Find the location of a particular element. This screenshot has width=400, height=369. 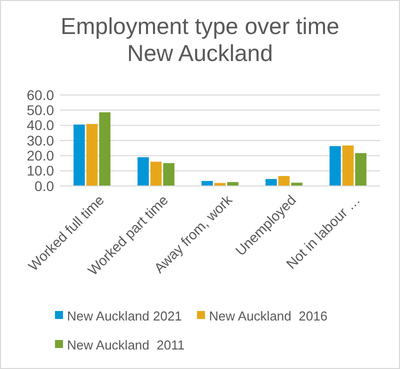

legend-label: New Auckland 2016 is located at coordinates (268, 316).